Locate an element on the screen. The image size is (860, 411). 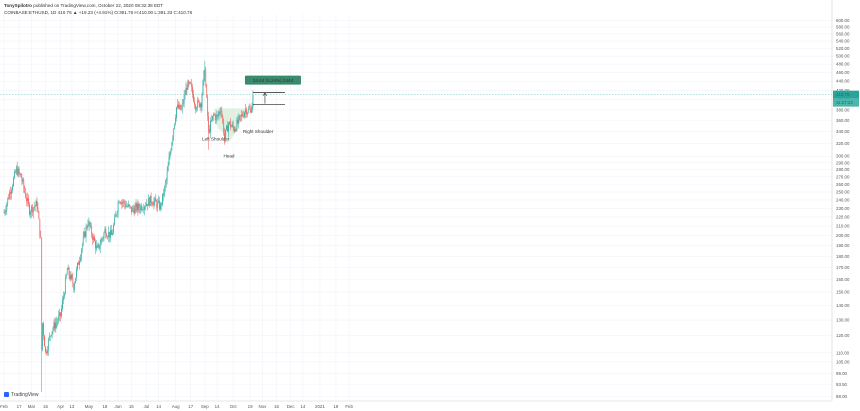
countdown-tag is located at coordinates (846, 102).